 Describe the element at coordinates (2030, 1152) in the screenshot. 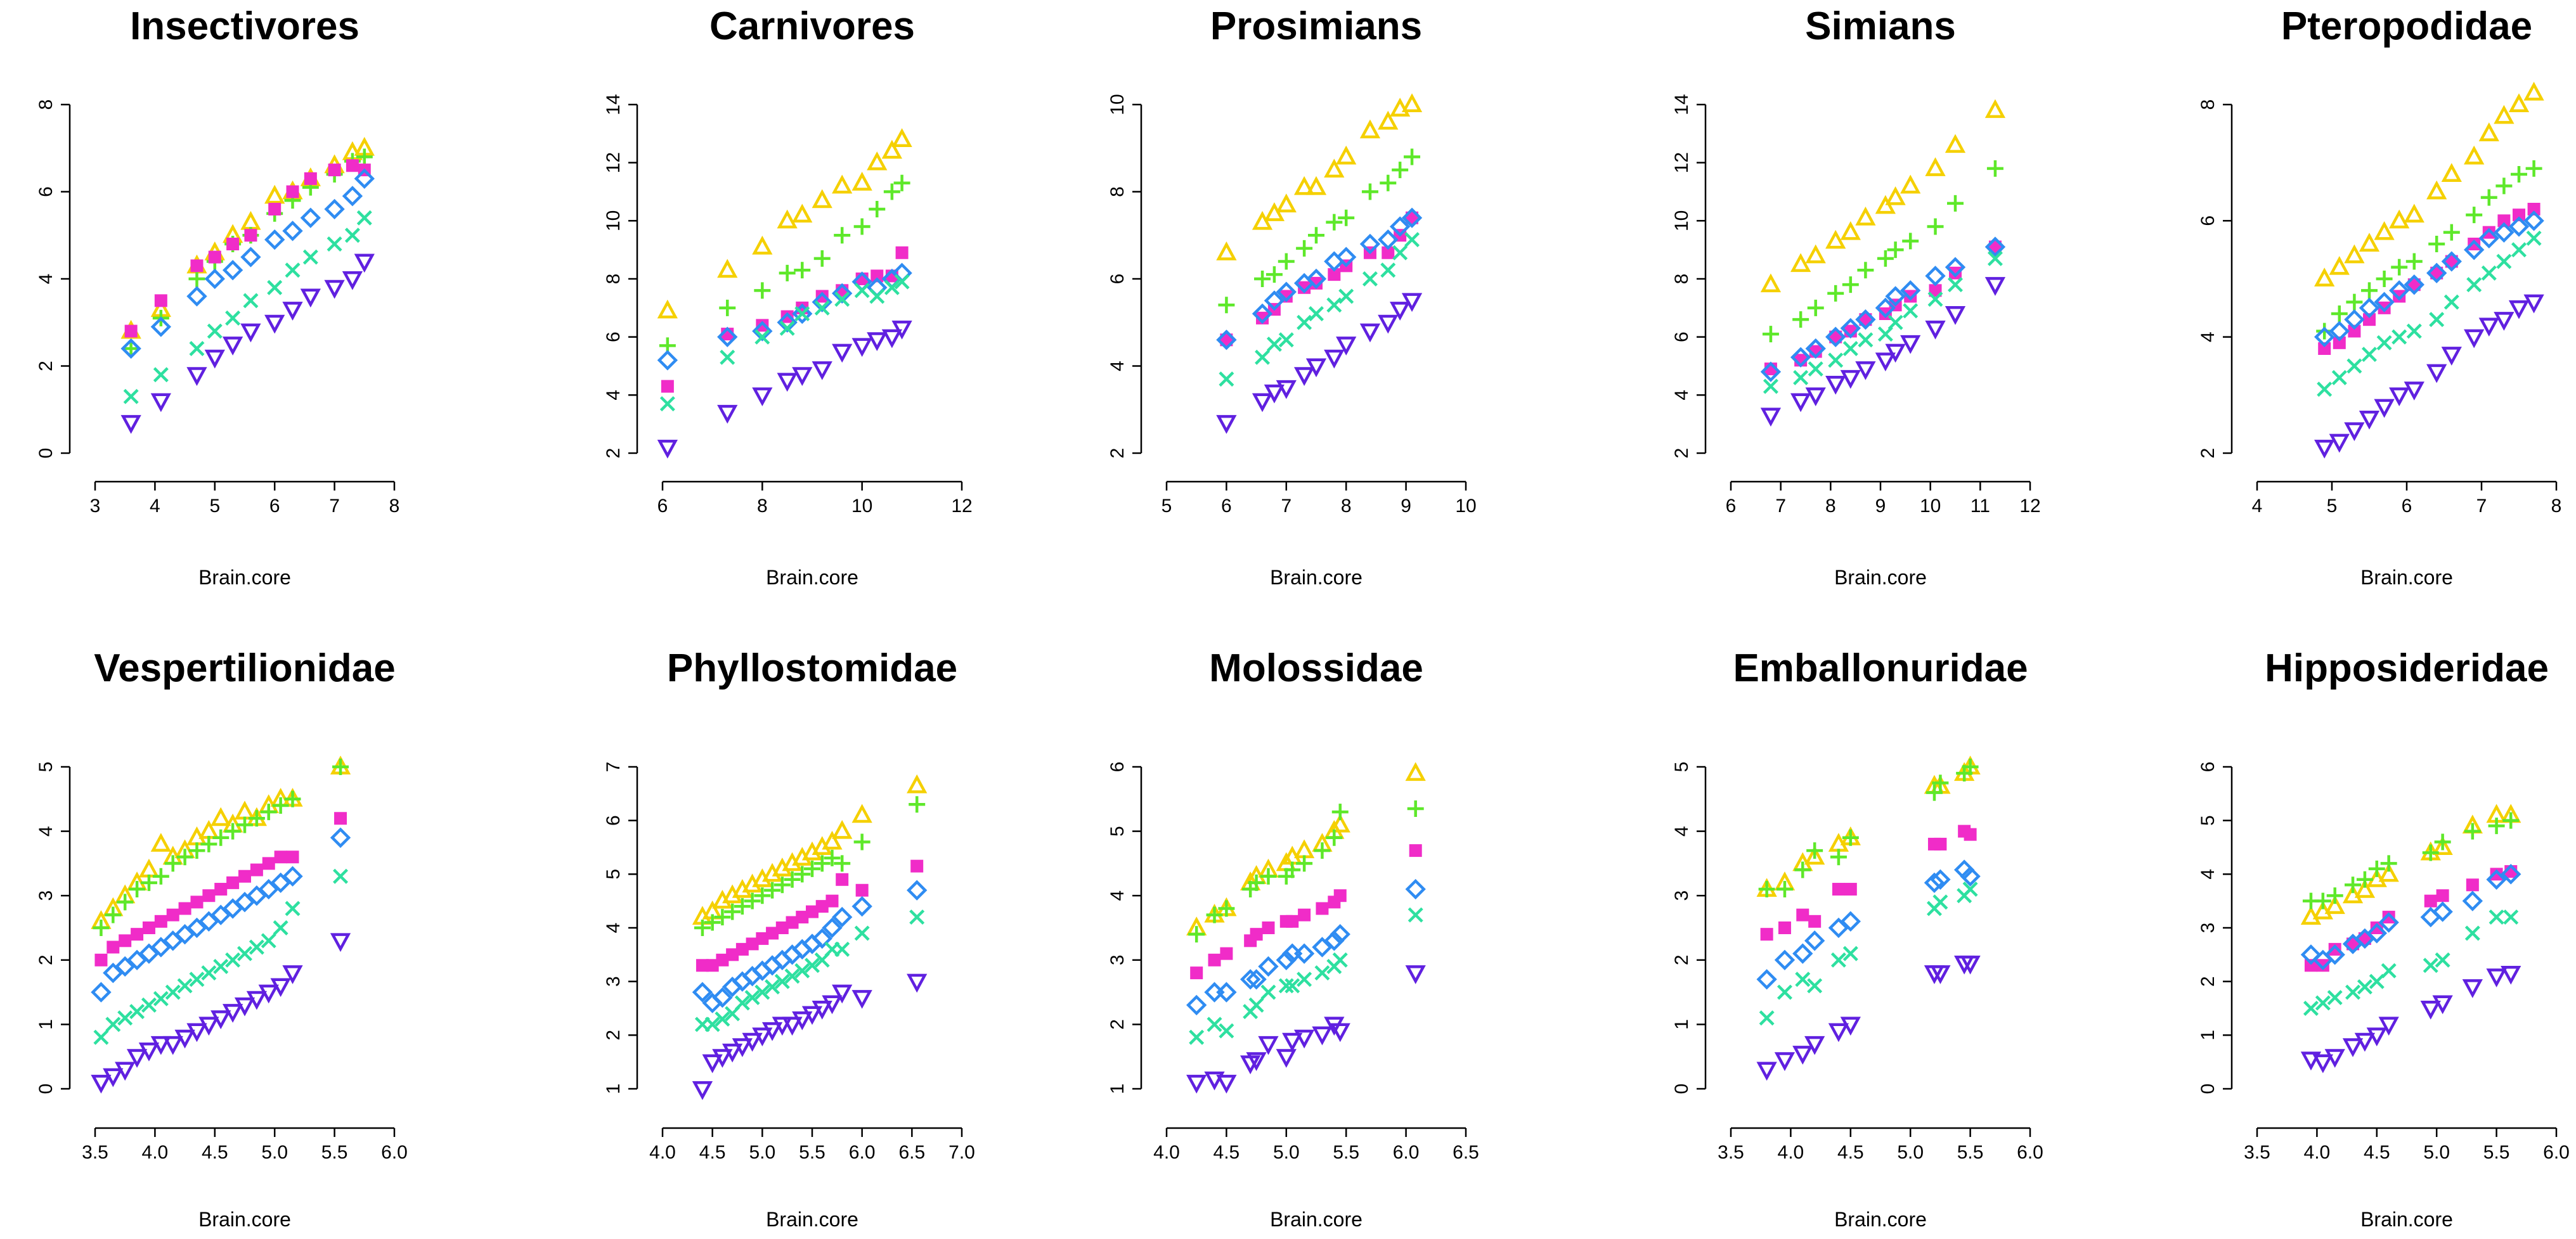

I see `x-tick-label: 6.0` at that location.